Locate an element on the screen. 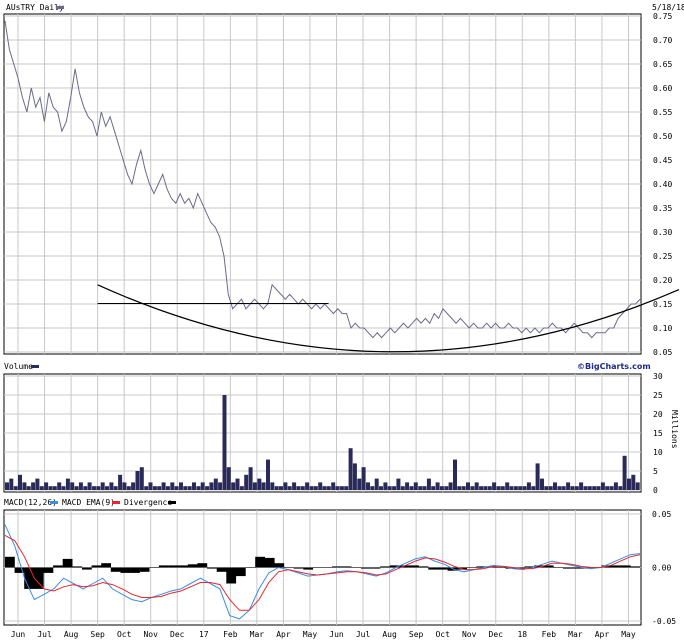  ticker-legend-swatch is located at coordinates (60, 7).